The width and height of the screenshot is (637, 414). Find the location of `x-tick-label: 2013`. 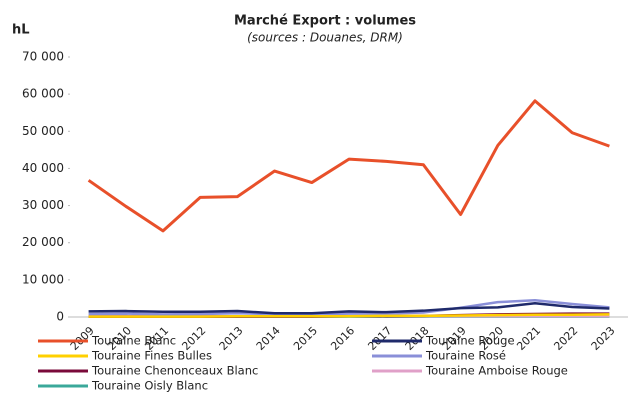

x-tick-label: 2013 is located at coordinates (231, 338).